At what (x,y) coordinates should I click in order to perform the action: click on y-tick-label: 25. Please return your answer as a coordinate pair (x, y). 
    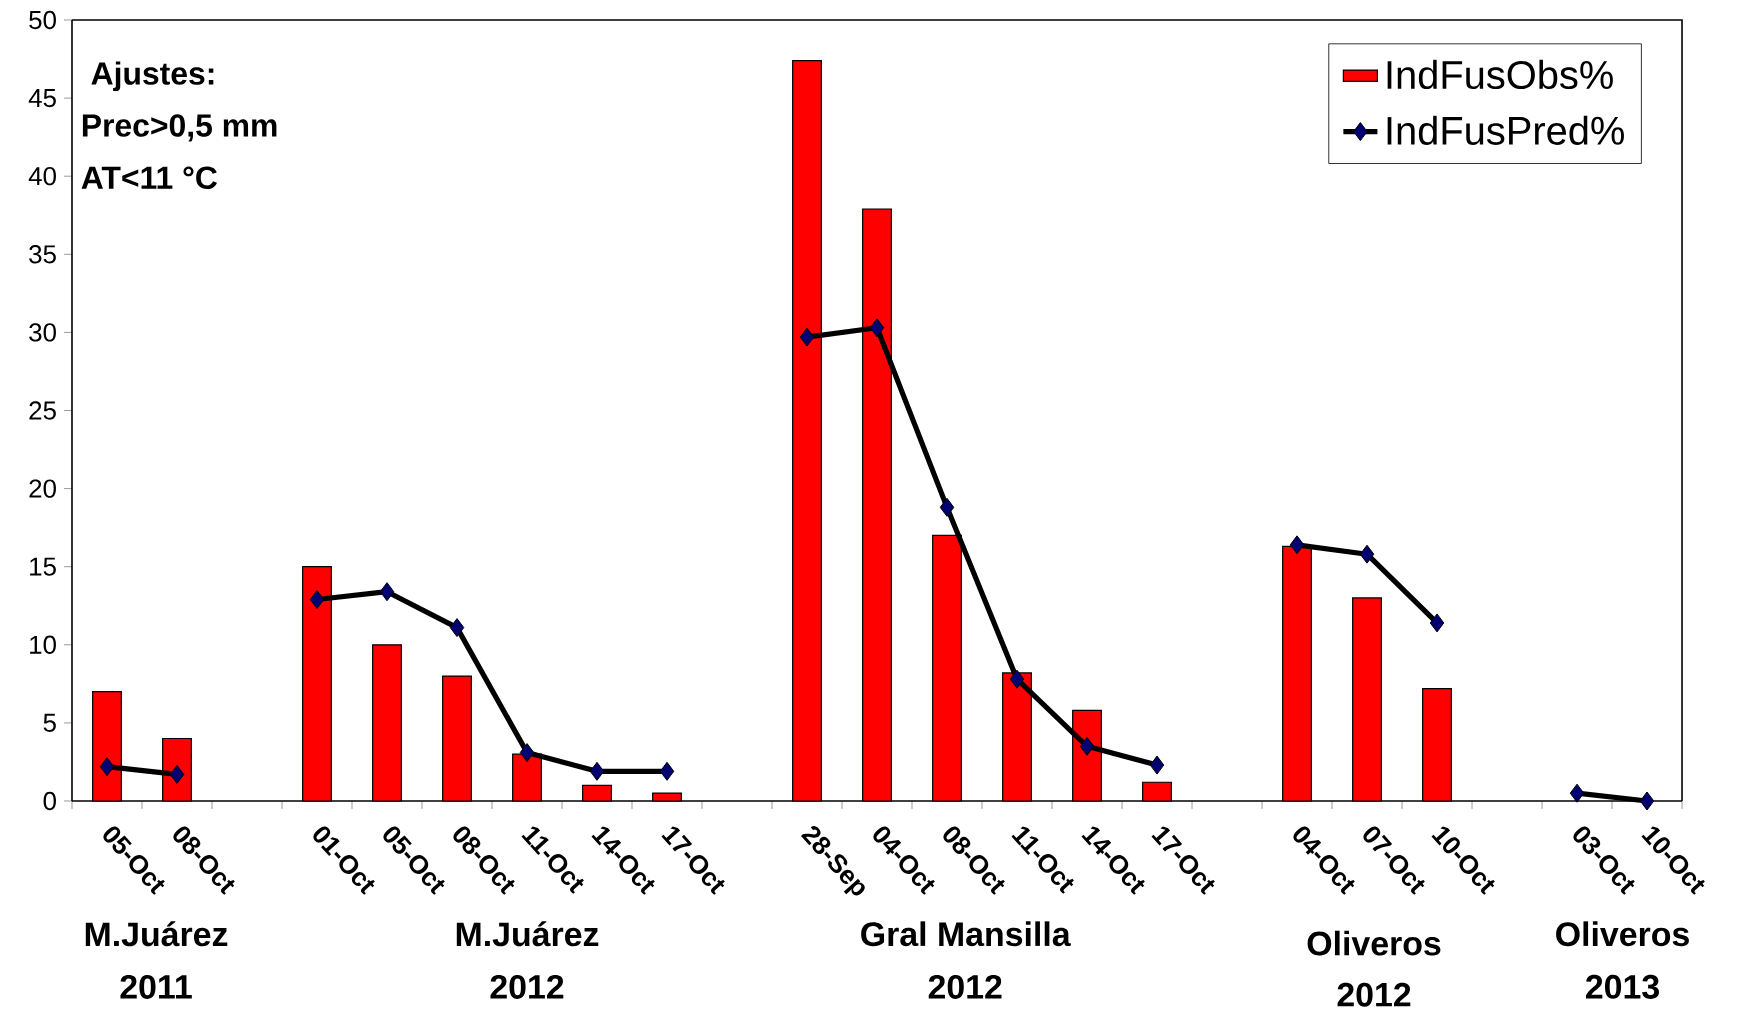
    Looking at the image, I should click on (42, 410).